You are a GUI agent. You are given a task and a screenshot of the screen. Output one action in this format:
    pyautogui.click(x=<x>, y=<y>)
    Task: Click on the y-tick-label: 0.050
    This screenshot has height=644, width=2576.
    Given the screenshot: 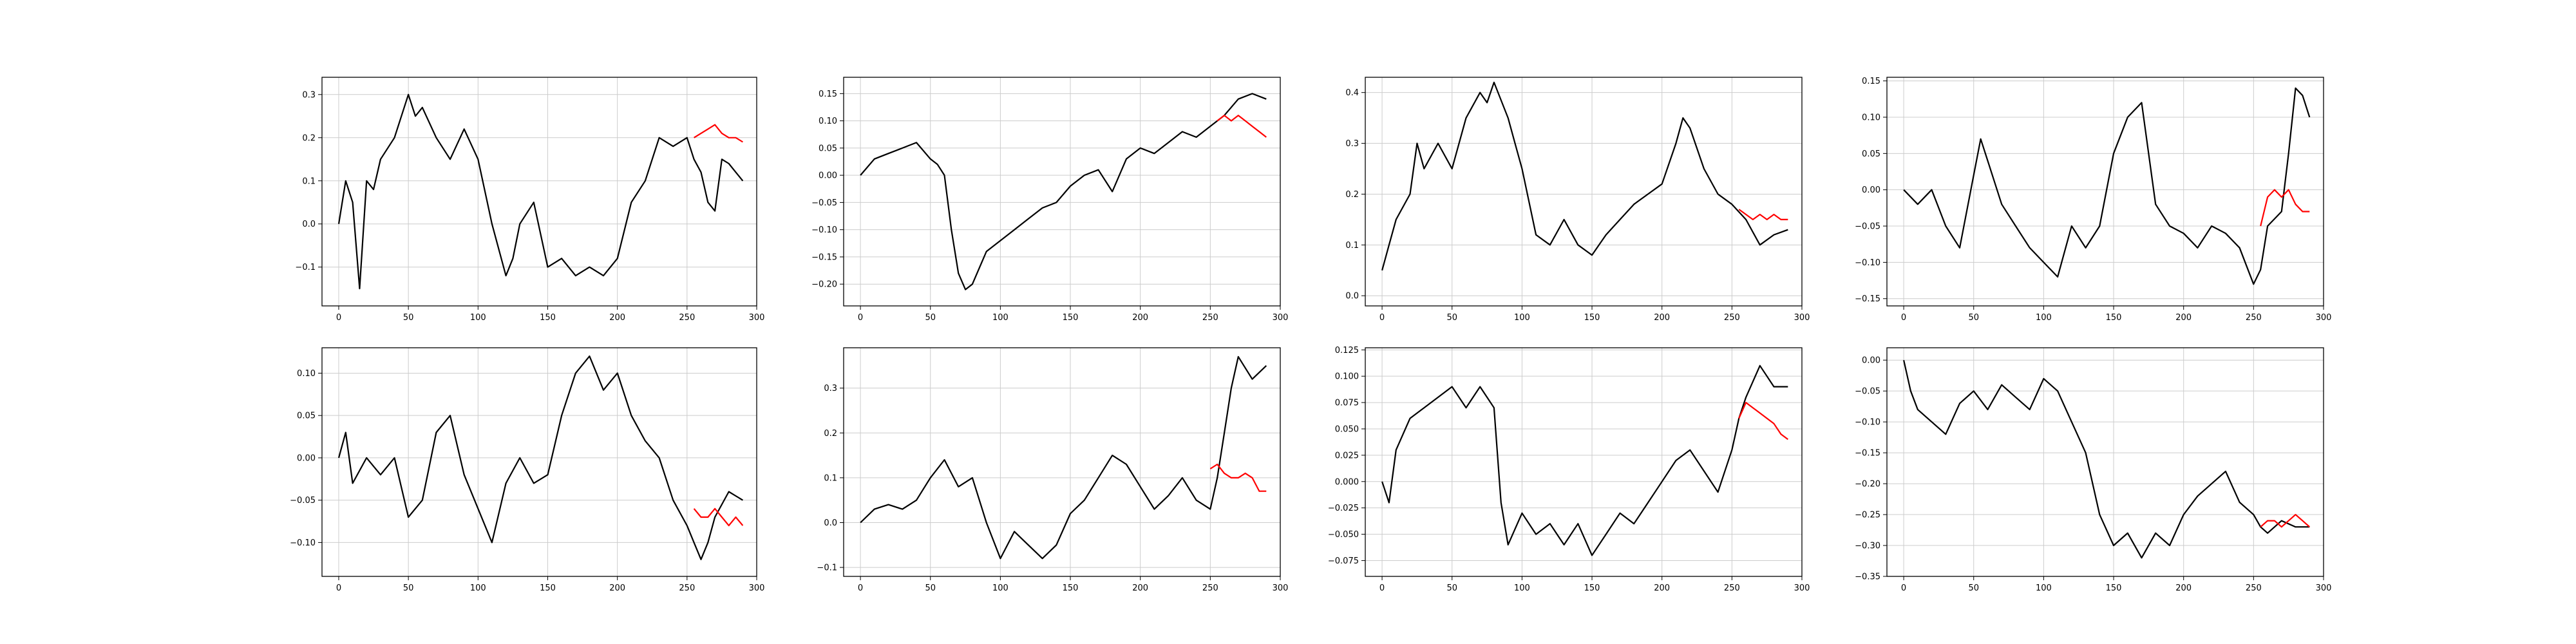 What is the action you would take?
    pyautogui.click(x=1347, y=429)
    